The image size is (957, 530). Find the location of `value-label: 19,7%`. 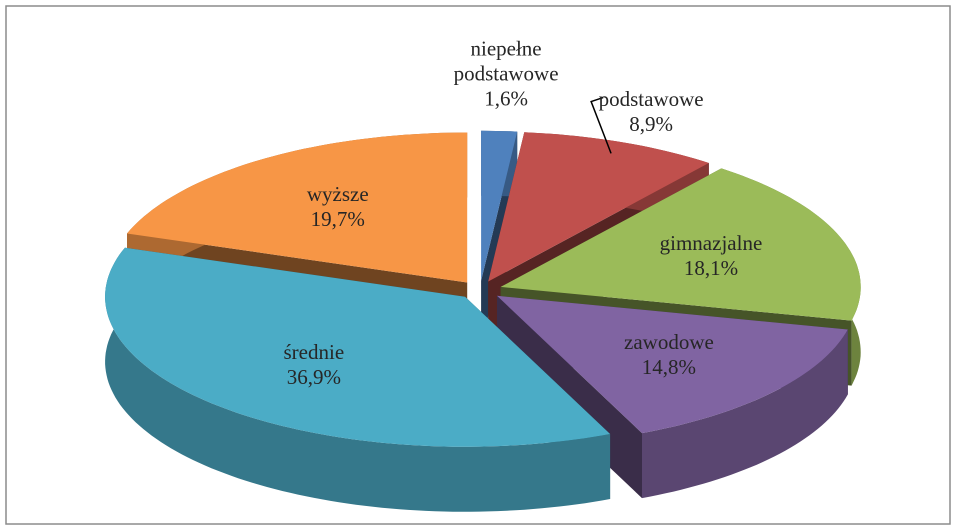

value-label: 19,7% is located at coordinates (337, 218).